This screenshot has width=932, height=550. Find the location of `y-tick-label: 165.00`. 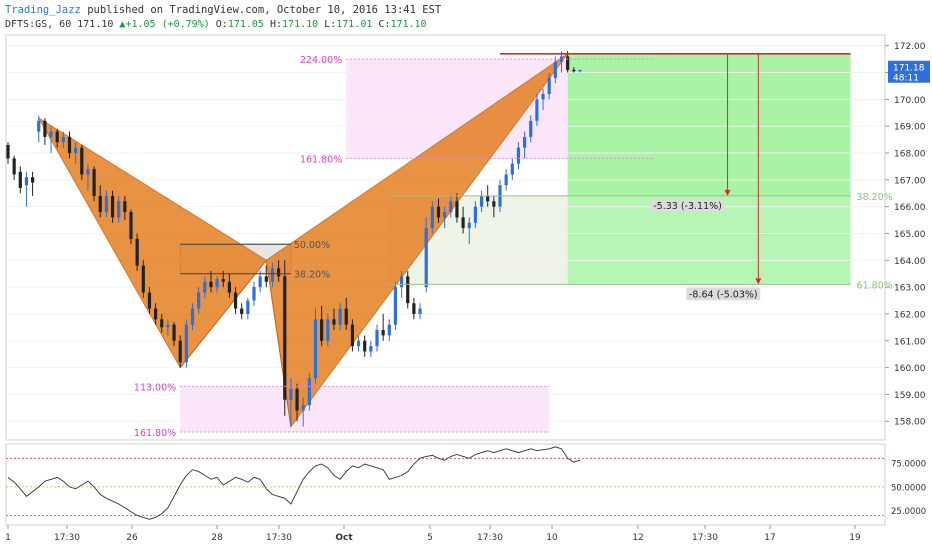

y-tick-label: 165.00 is located at coordinates (910, 235).